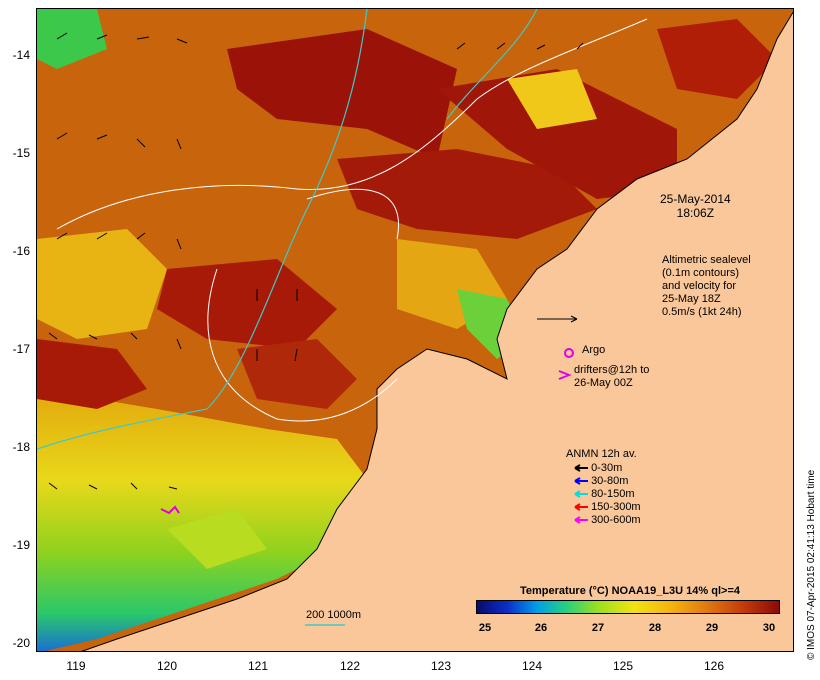  What do you see at coordinates (485, 628) in the screenshot?
I see `colorbar-tick: 25` at bounding box center [485, 628].